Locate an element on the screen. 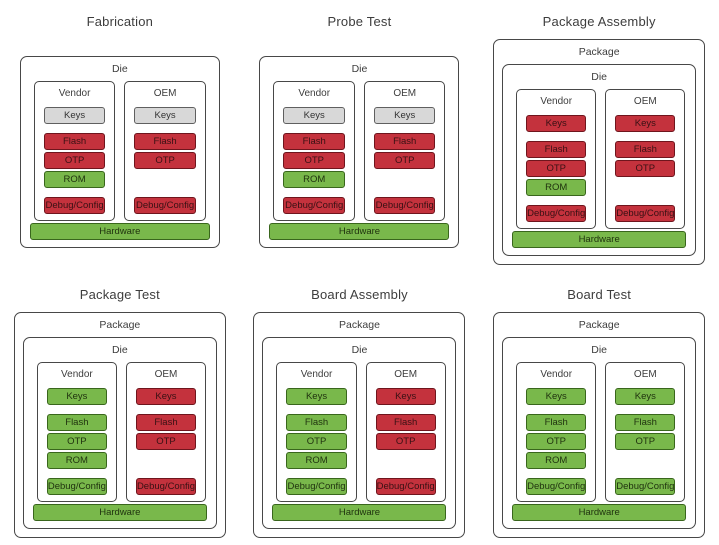 This screenshot has height=545, width=719. stage-title: Probe Test is located at coordinates (359, 21).